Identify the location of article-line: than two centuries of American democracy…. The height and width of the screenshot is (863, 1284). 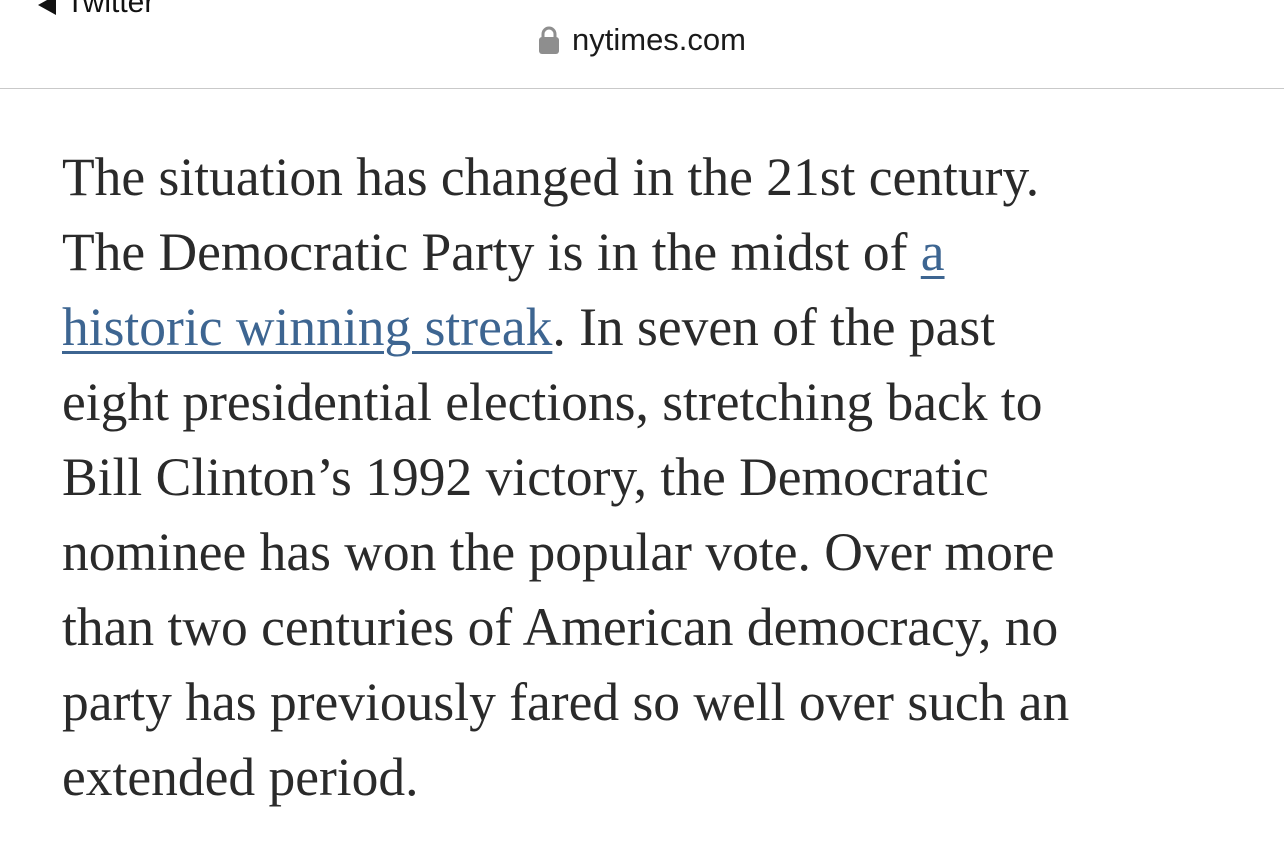
(560, 627).